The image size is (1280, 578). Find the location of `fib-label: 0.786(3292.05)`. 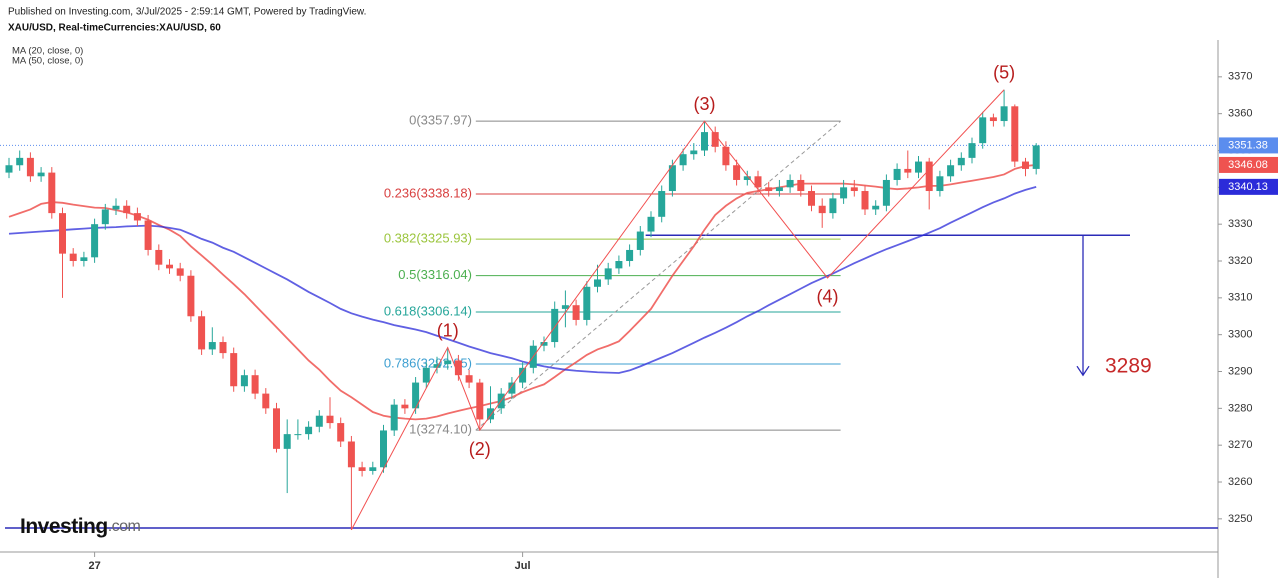

fib-label: 0.786(3292.05) is located at coordinates (428, 362).